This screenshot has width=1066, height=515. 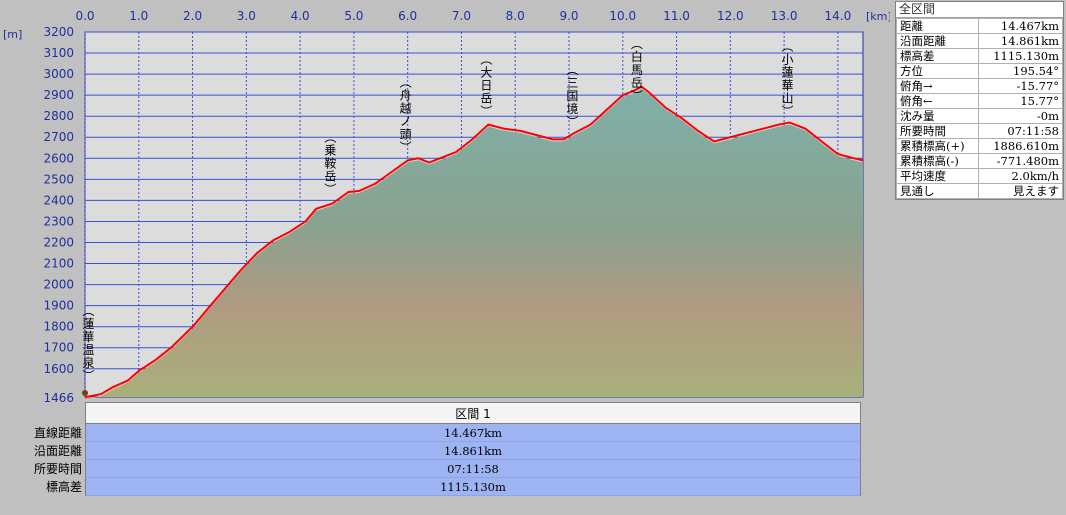 I want to click on summary-row: 沿面距離 14.861km, so click(x=979, y=41).